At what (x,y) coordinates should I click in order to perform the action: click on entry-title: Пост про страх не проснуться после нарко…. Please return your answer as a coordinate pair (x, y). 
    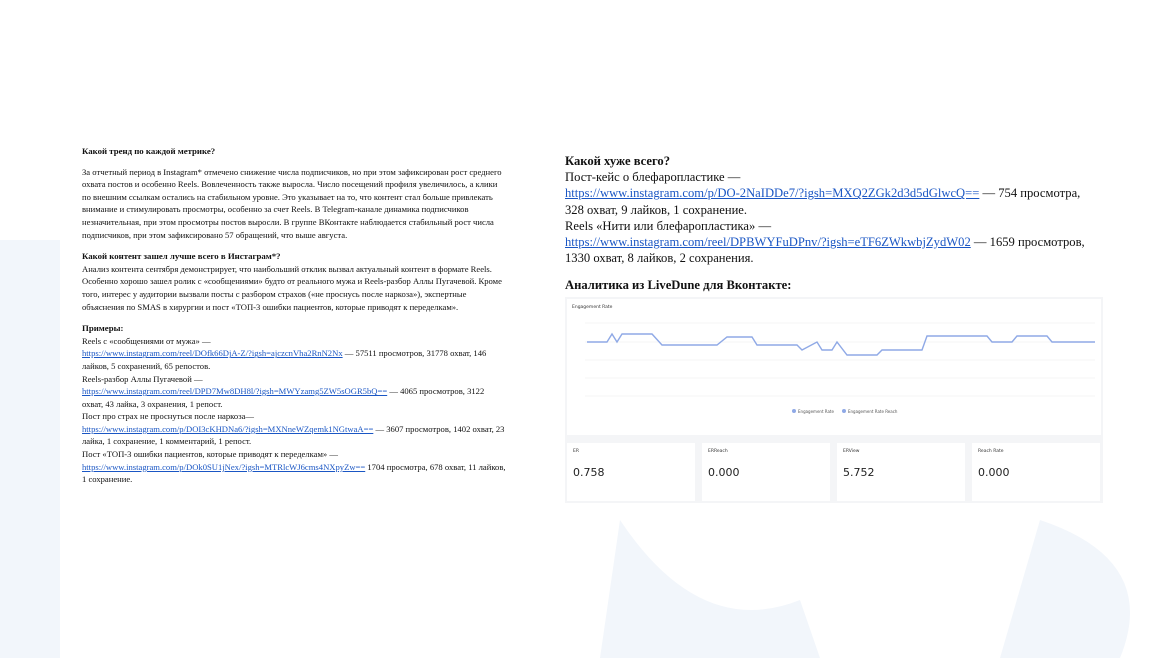
    Looking at the image, I should click on (168, 416).